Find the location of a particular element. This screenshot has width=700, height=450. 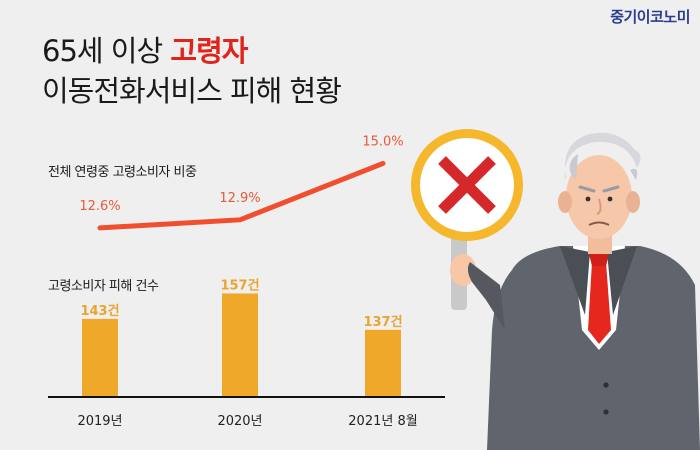

bar-value-label: 143건 is located at coordinates (99, 311).